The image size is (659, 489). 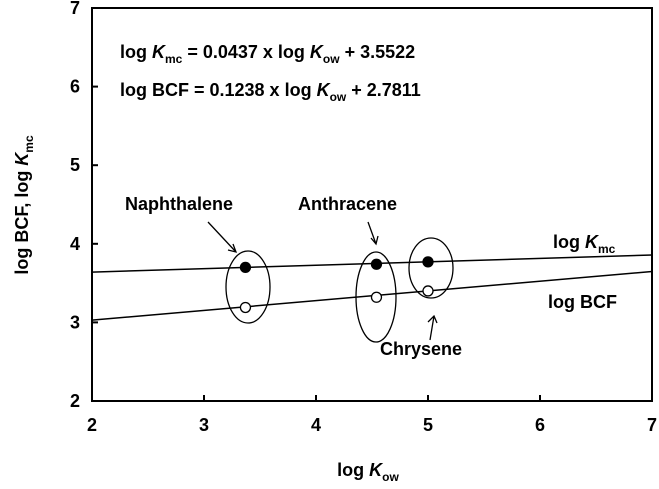 What do you see at coordinates (204, 425) in the screenshot?
I see `x-tick-label: 3` at bounding box center [204, 425].